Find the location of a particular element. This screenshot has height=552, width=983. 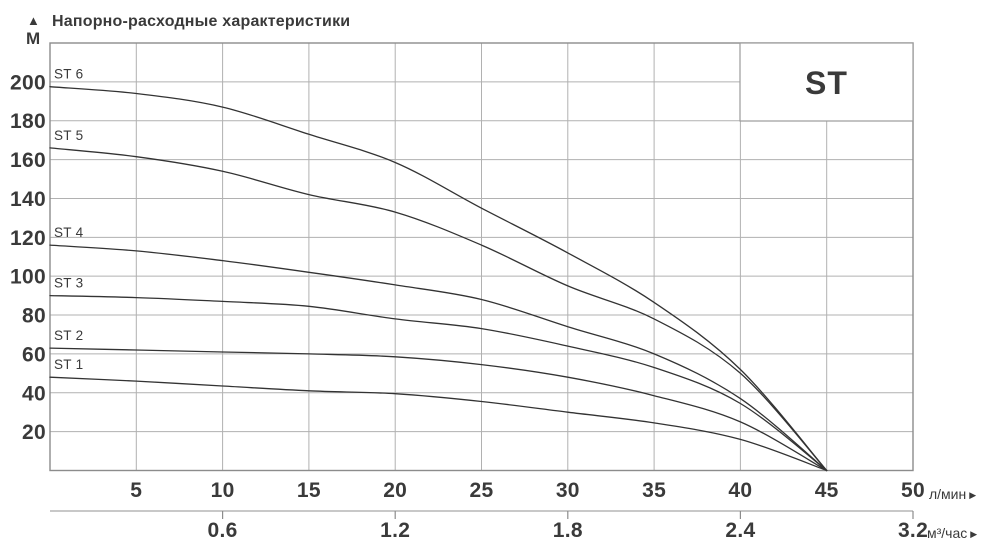

curve-label-st-5: ST 5 is located at coordinates (68, 135).